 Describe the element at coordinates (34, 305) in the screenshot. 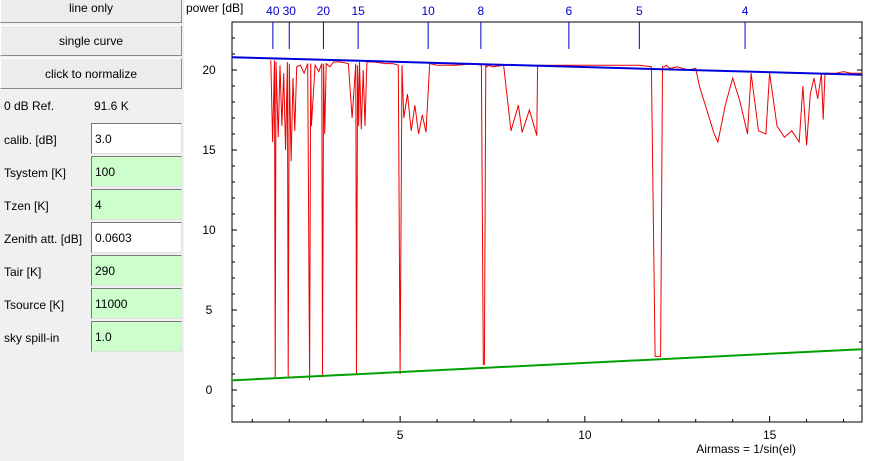

I see `tsource-label: Tsource [K]` at that location.